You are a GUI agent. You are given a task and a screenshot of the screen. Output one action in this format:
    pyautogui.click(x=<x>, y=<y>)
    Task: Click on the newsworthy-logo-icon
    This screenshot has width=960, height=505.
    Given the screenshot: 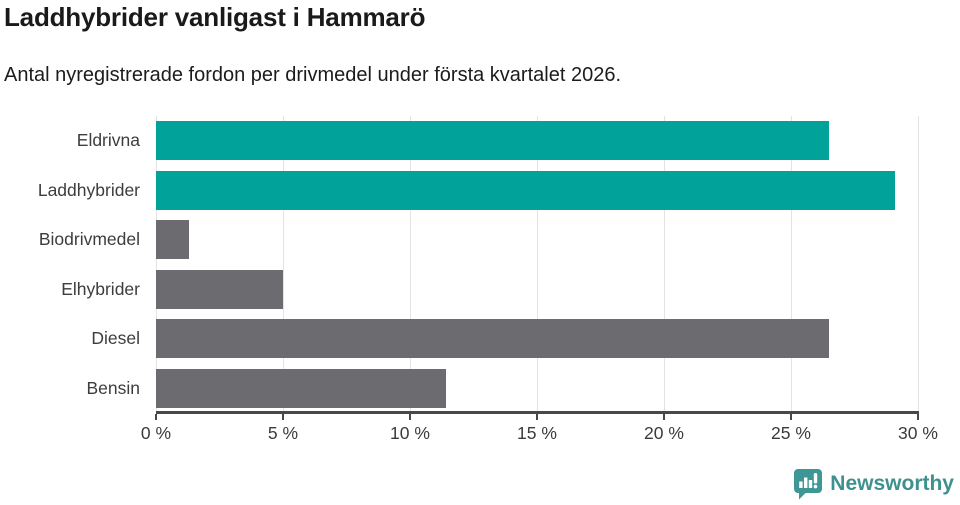 What is the action you would take?
    pyautogui.click(x=808, y=484)
    